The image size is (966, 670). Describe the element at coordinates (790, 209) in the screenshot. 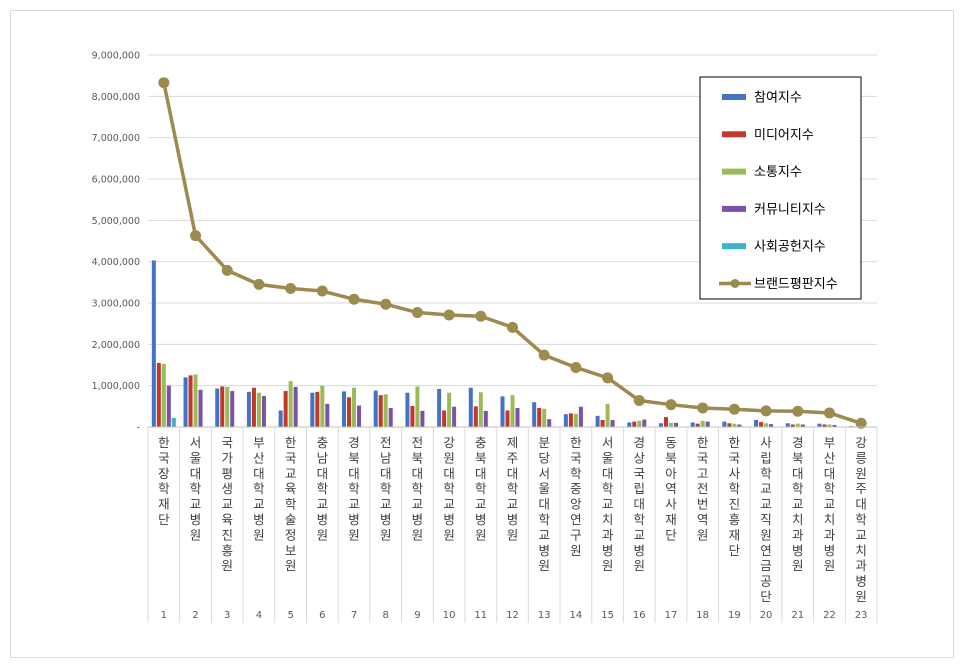

I see `legend-label: 커뮤니티지수` at that location.